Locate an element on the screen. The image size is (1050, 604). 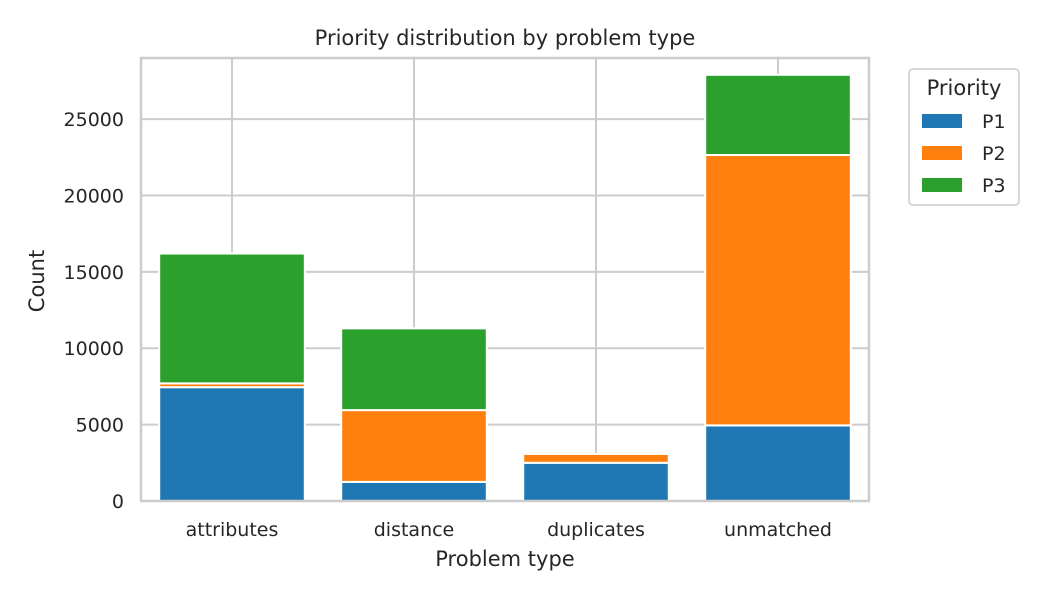
legend-swatch-p3 is located at coordinates (942, 185).